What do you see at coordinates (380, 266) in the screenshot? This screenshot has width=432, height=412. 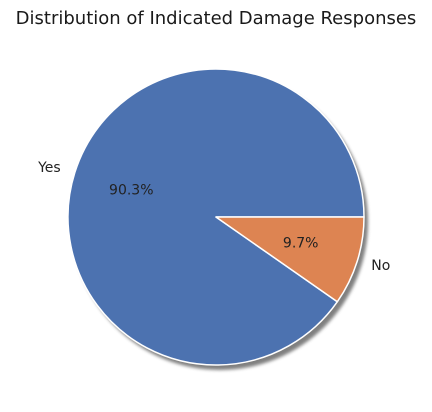 I see `slice-label-no: No` at bounding box center [380, 266].